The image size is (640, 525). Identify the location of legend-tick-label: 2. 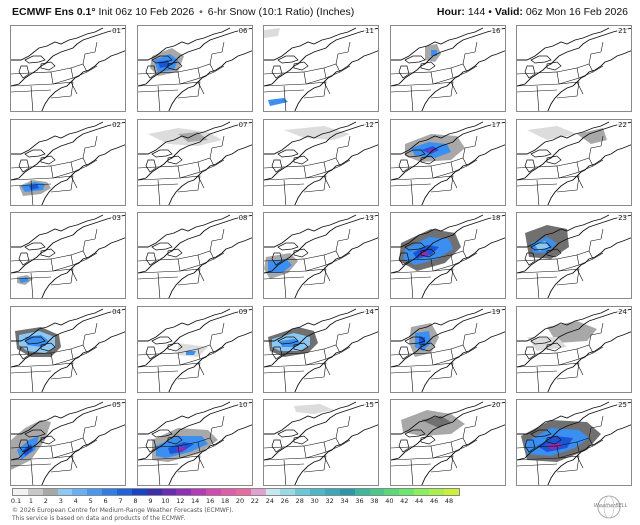
(45, 501).